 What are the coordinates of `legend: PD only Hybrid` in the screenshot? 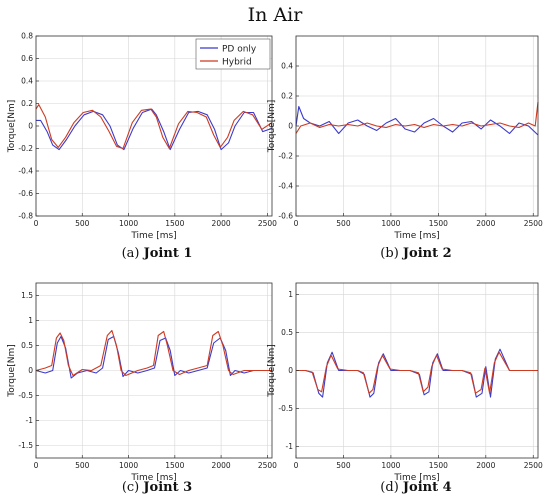 It's located at (233, 54).